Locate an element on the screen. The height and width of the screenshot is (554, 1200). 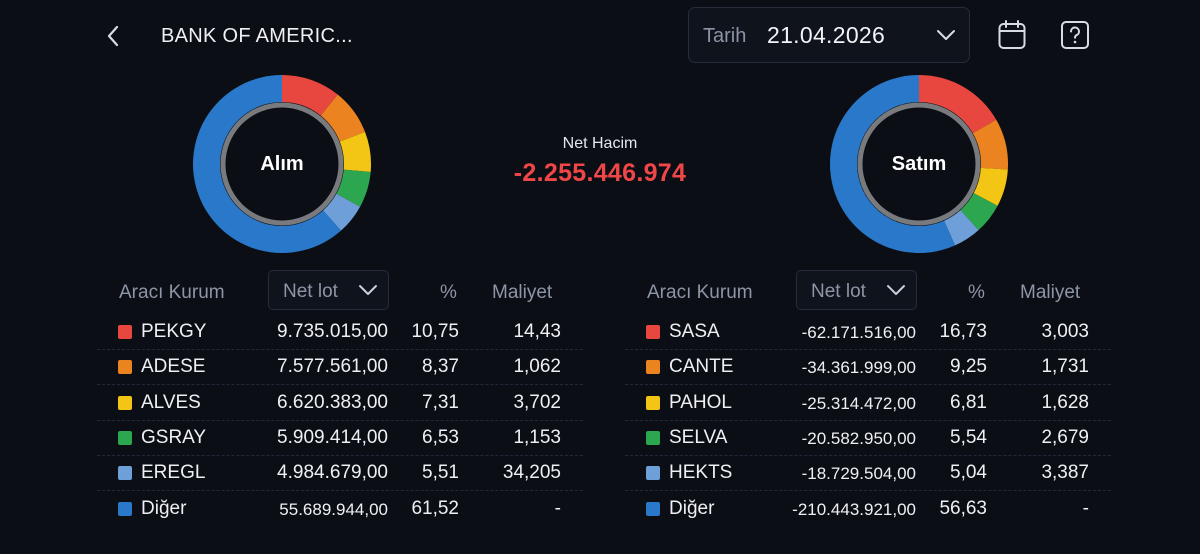
broker-name: SELVA is located at coordinates (698, 437).